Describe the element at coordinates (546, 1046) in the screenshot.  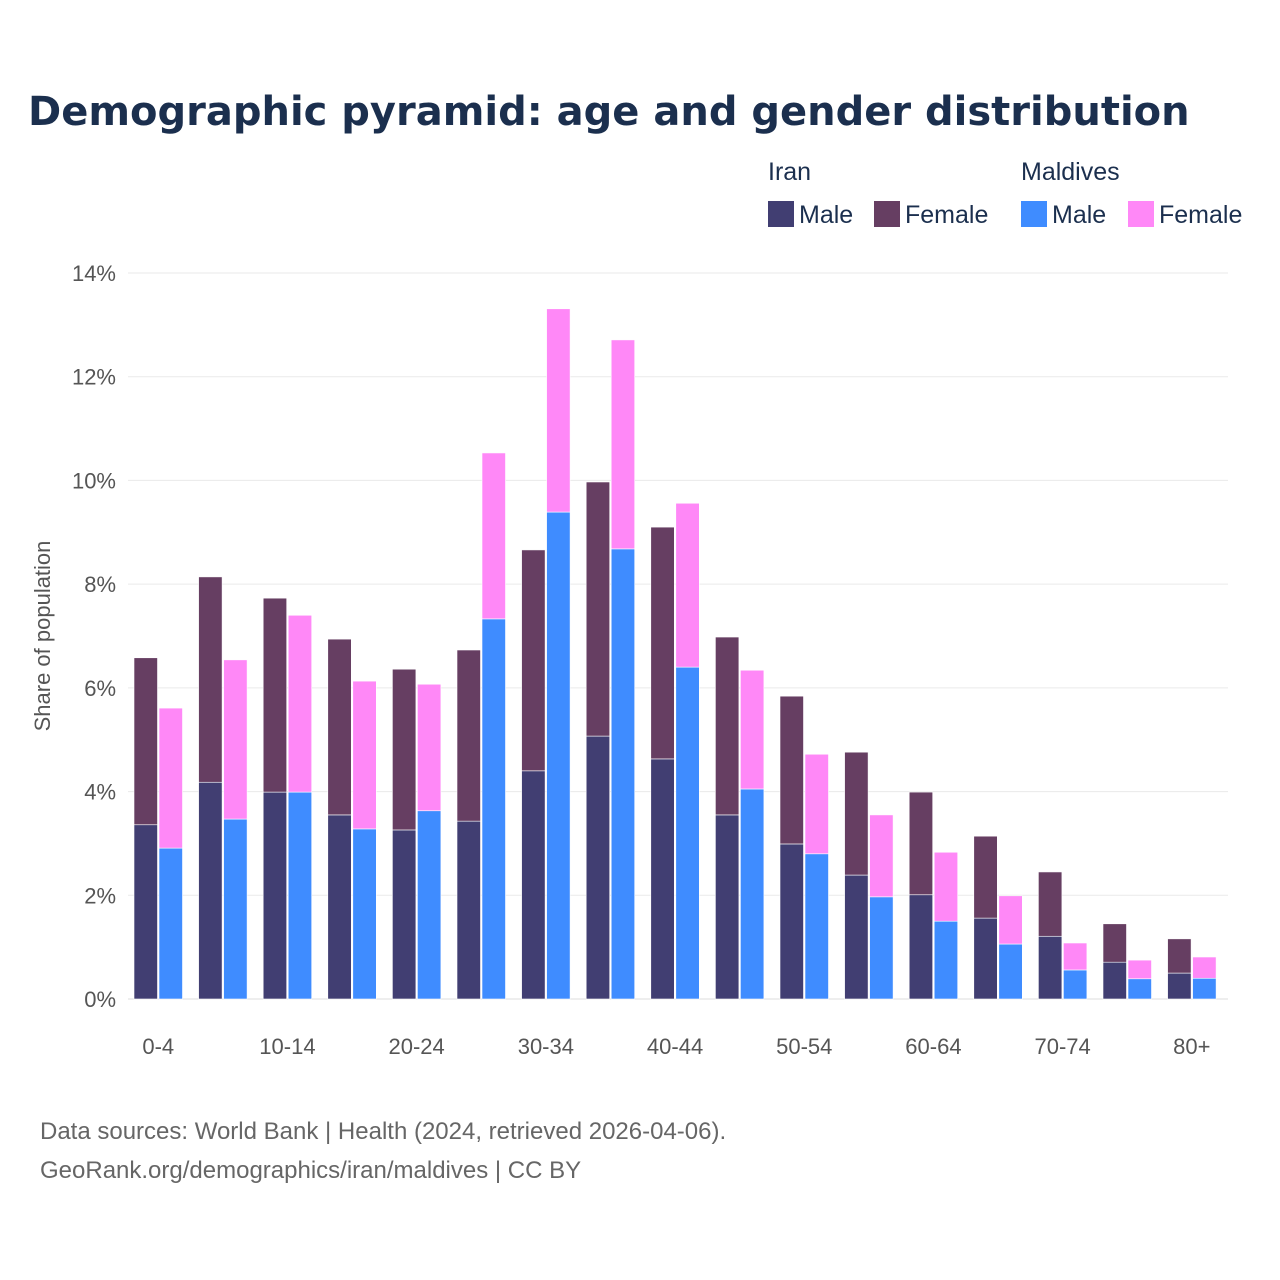
I see `x-tick-label: 30-34` at that location.